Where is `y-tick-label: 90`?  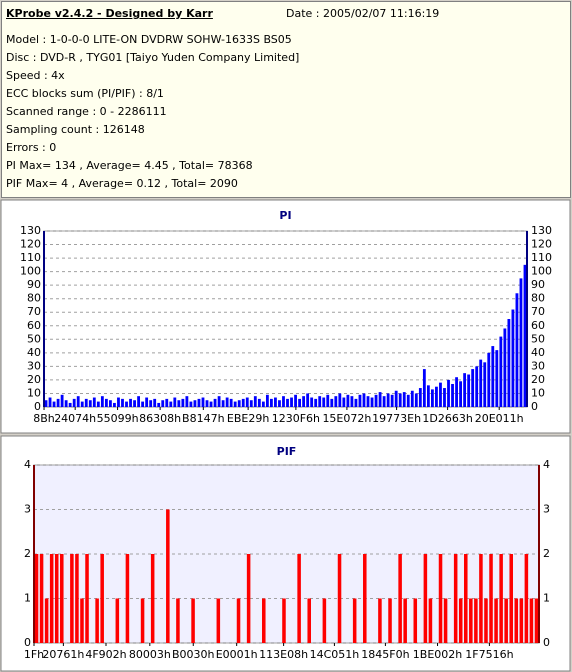
y-tick-label: 90 is located at coordinates (34, 284).